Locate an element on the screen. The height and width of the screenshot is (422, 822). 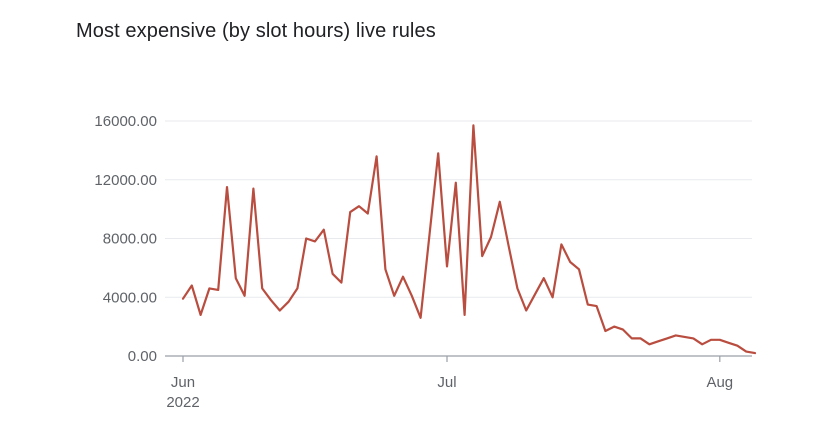
y-tick-label: 8000.00 is located at coordinates (130, 239).